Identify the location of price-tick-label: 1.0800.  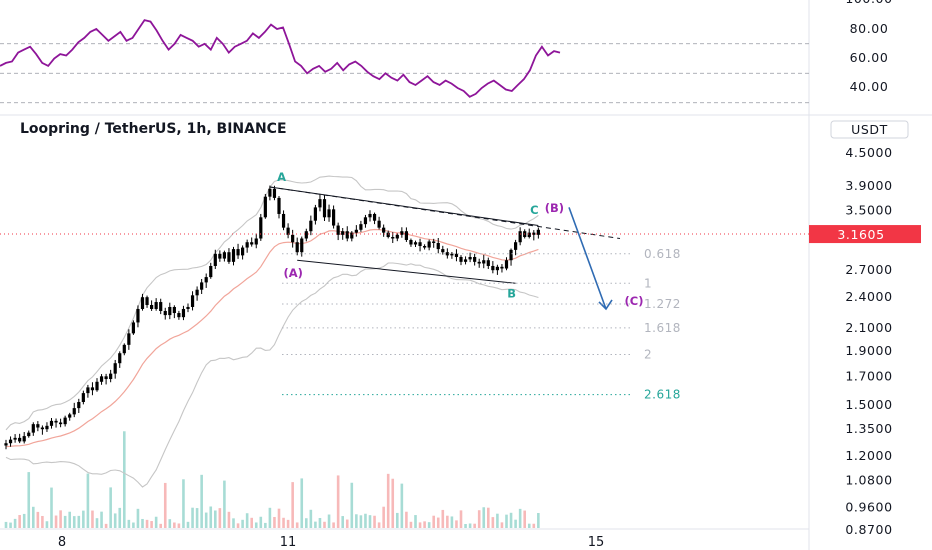
(868, 479).